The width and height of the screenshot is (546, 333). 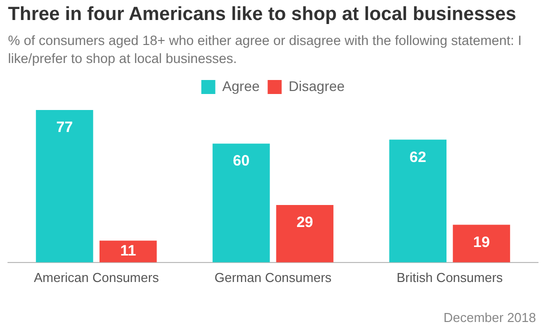 I want to click on legend-label: Agree, so click(x=241, y=86).